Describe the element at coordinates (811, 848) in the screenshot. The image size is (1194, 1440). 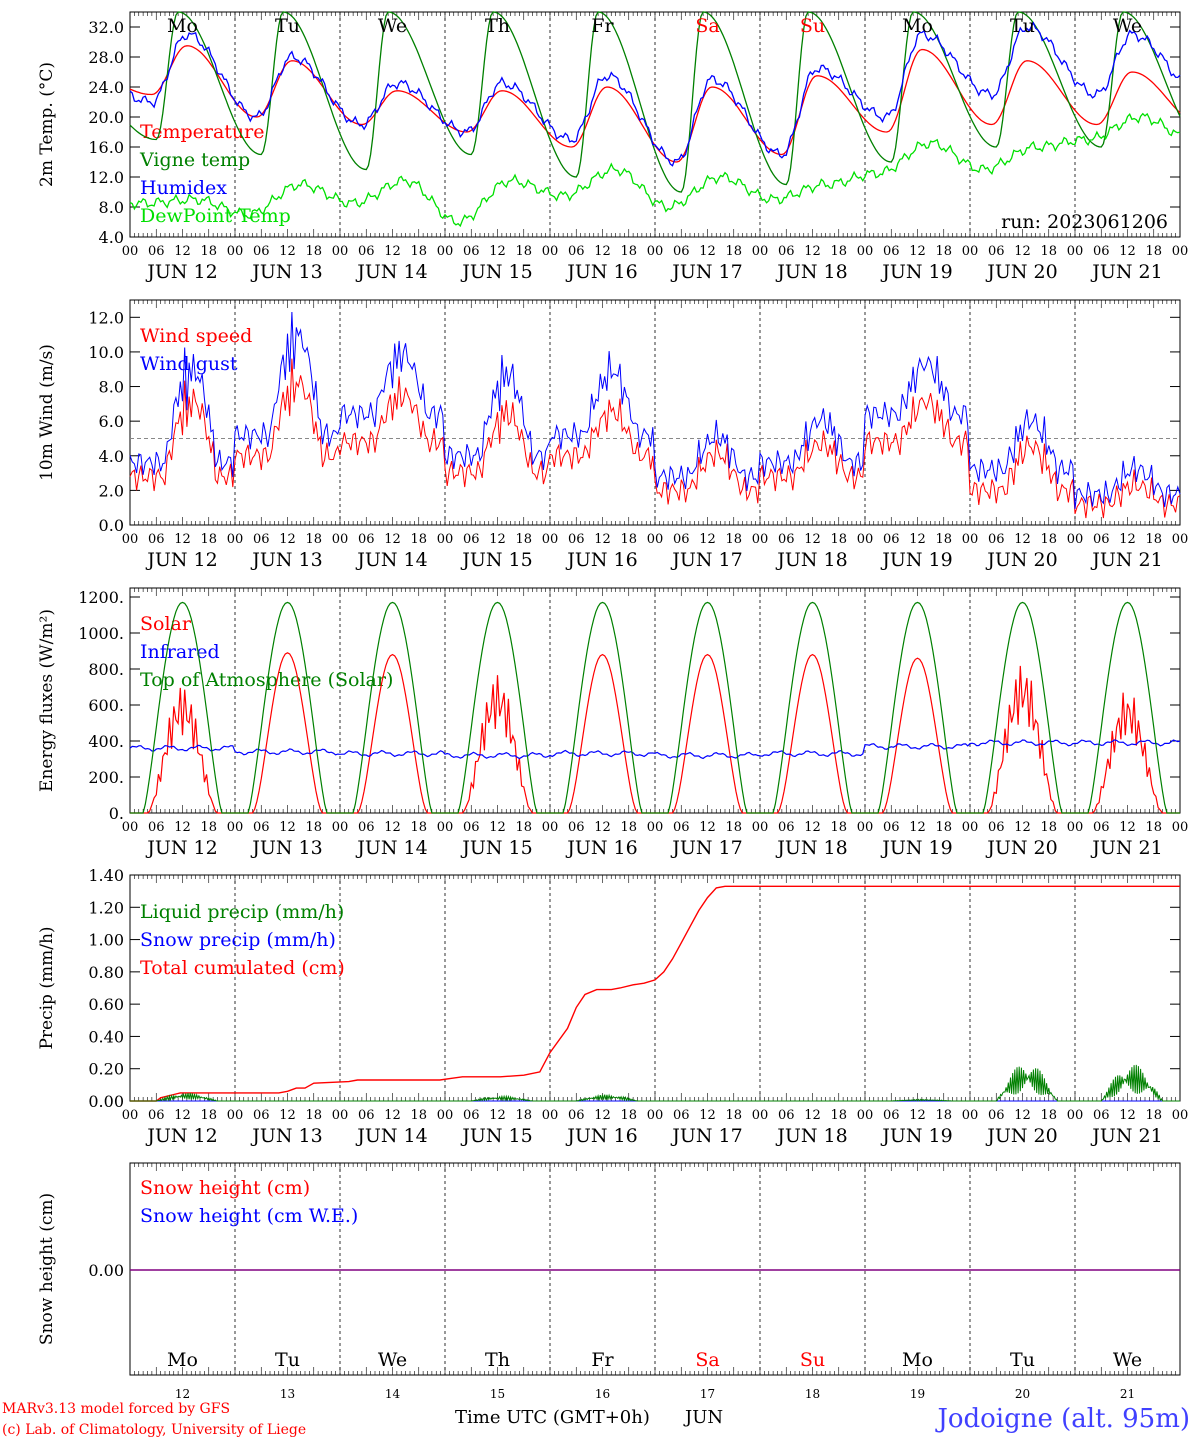
I see `date-label: JUN 18` at that location.